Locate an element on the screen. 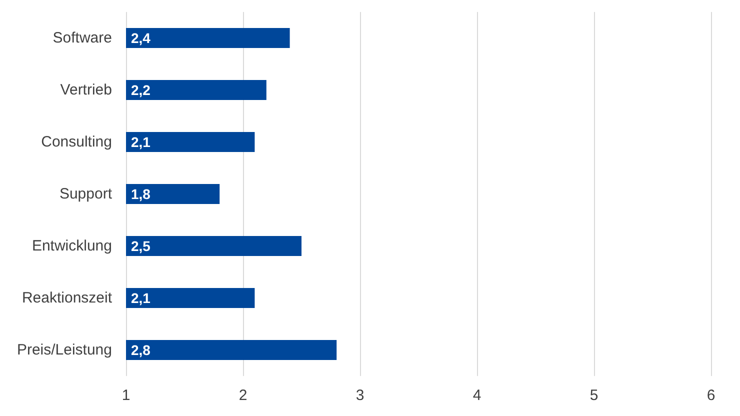  y-tick-label: Reaktionszeit is located at coordinates (67, 298).